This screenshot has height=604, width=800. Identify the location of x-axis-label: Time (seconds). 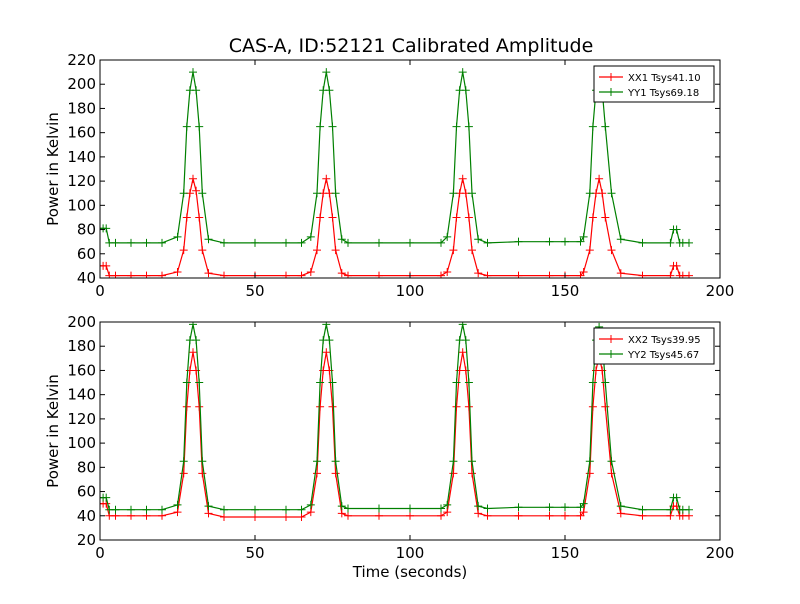
(410, 572).